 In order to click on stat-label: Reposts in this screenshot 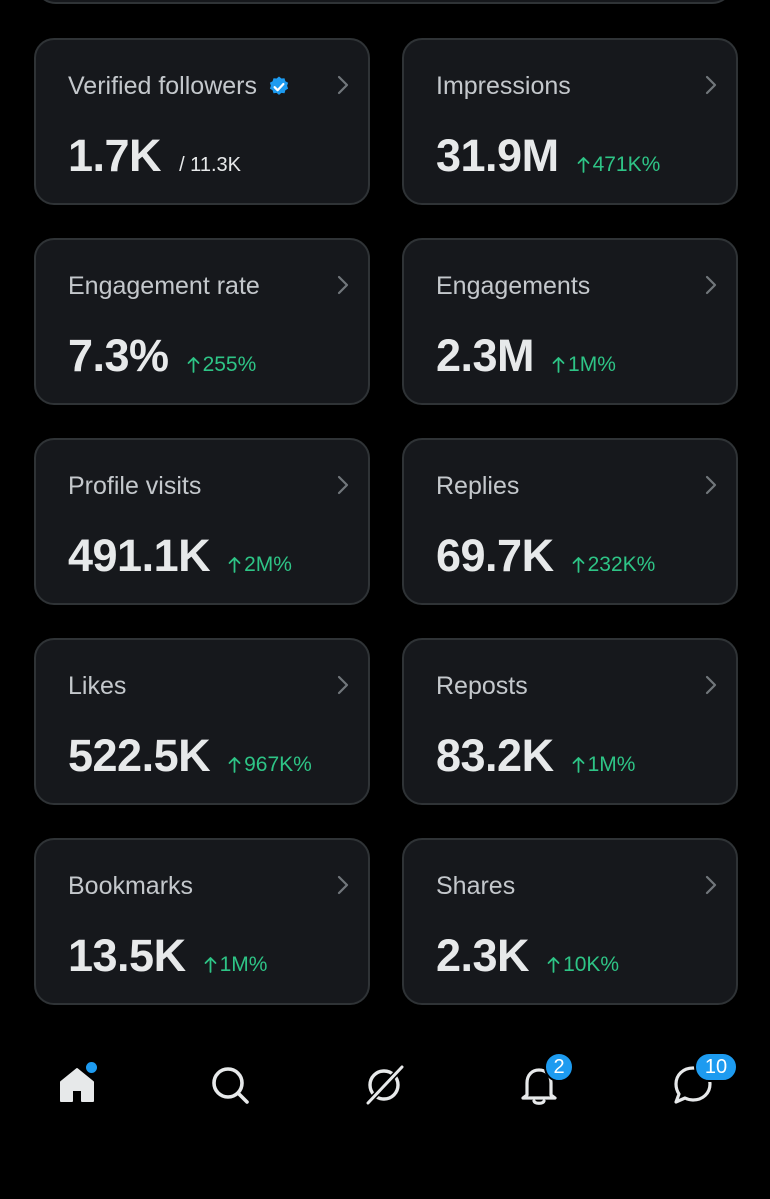, I will do `click(482, 686)`.